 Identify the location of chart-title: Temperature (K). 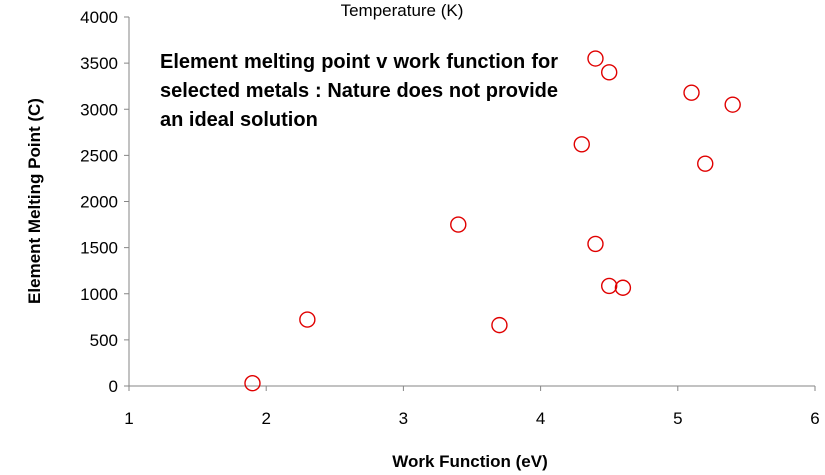
(402, 10).